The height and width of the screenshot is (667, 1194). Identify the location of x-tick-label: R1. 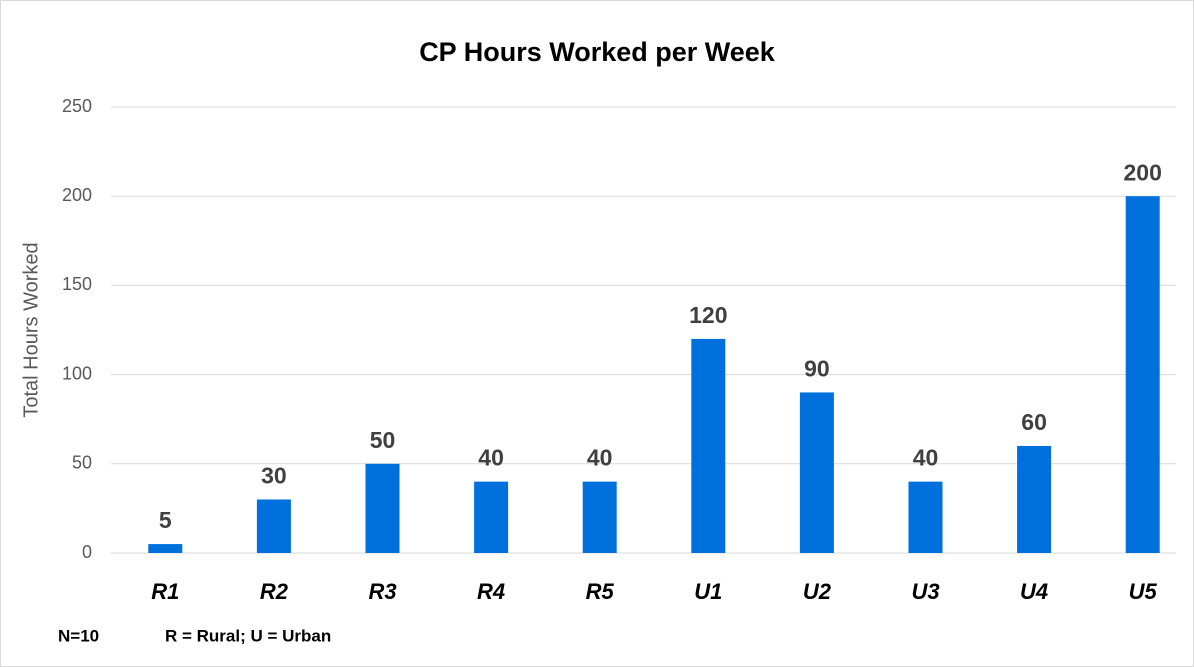
(165, 591).